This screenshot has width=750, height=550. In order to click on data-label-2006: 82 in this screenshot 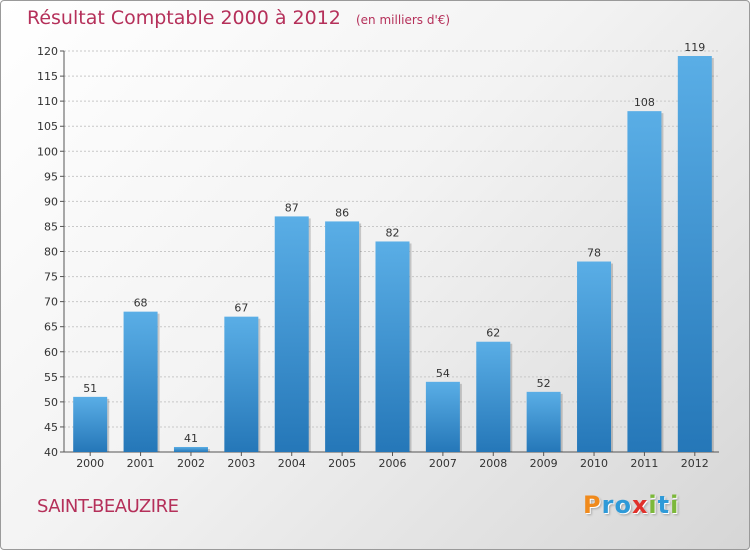, I will do `click(393, 232)`.